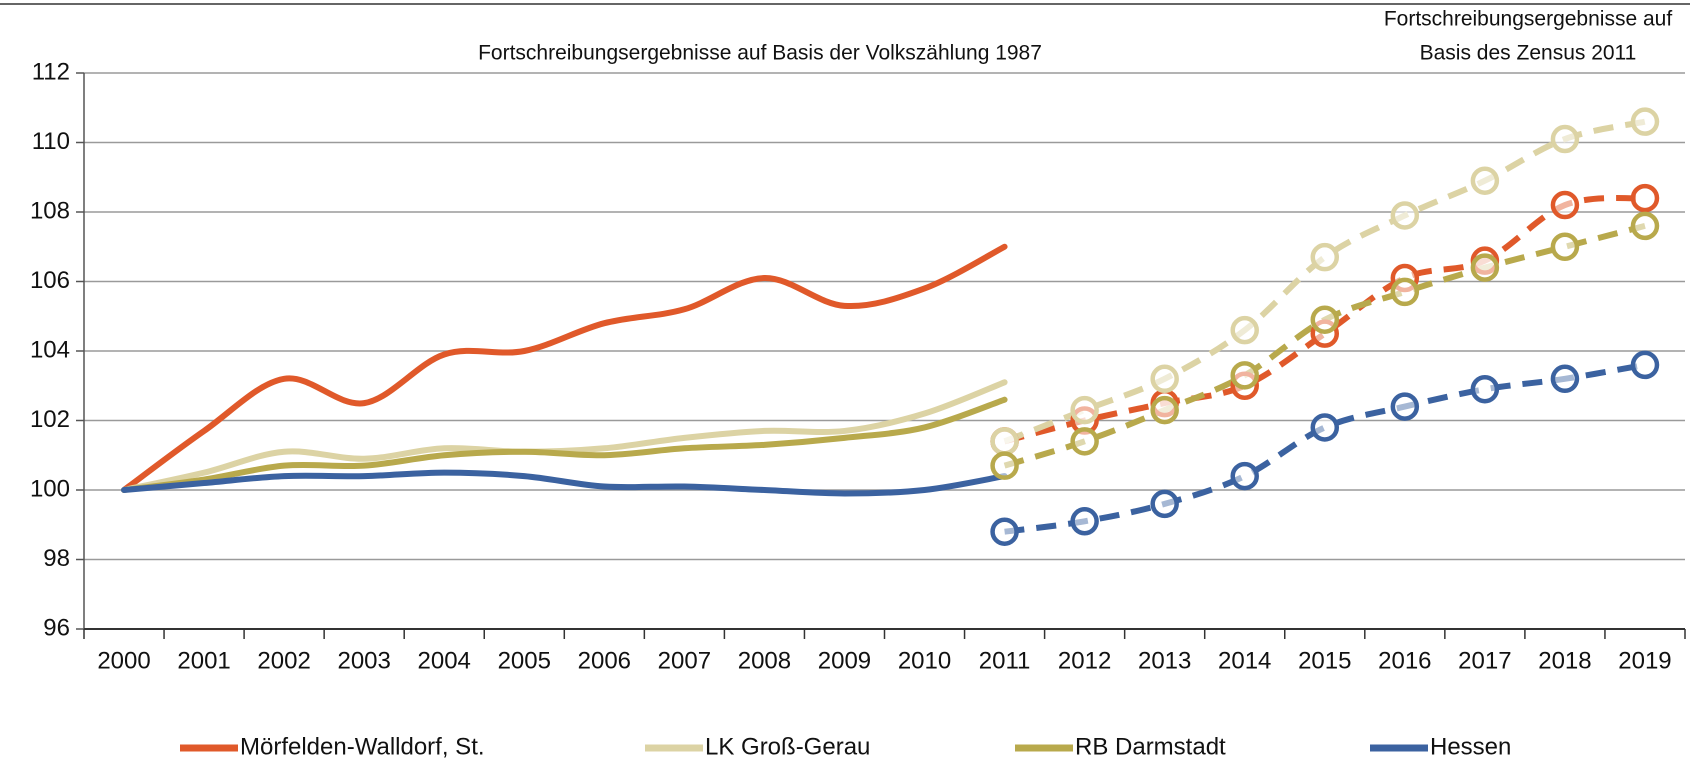  What do you see at coordinates (283, 660) in the screenshot?
I see `x-tick-label: 2002` at bounding box center [283, 660].